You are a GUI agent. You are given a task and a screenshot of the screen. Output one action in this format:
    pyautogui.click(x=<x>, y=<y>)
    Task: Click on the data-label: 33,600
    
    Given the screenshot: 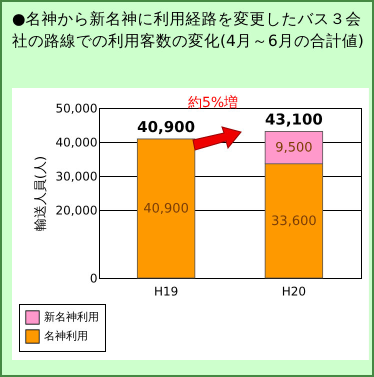 What is the action you would take?
    pyautogui.click(x=294, y=221)
    